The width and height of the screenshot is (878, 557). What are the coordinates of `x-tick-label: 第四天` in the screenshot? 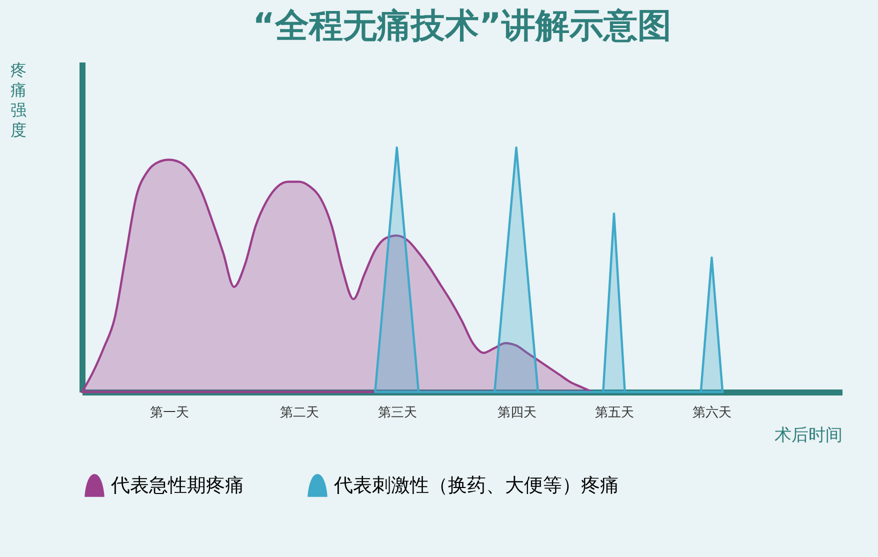 It's located at (516, 413).